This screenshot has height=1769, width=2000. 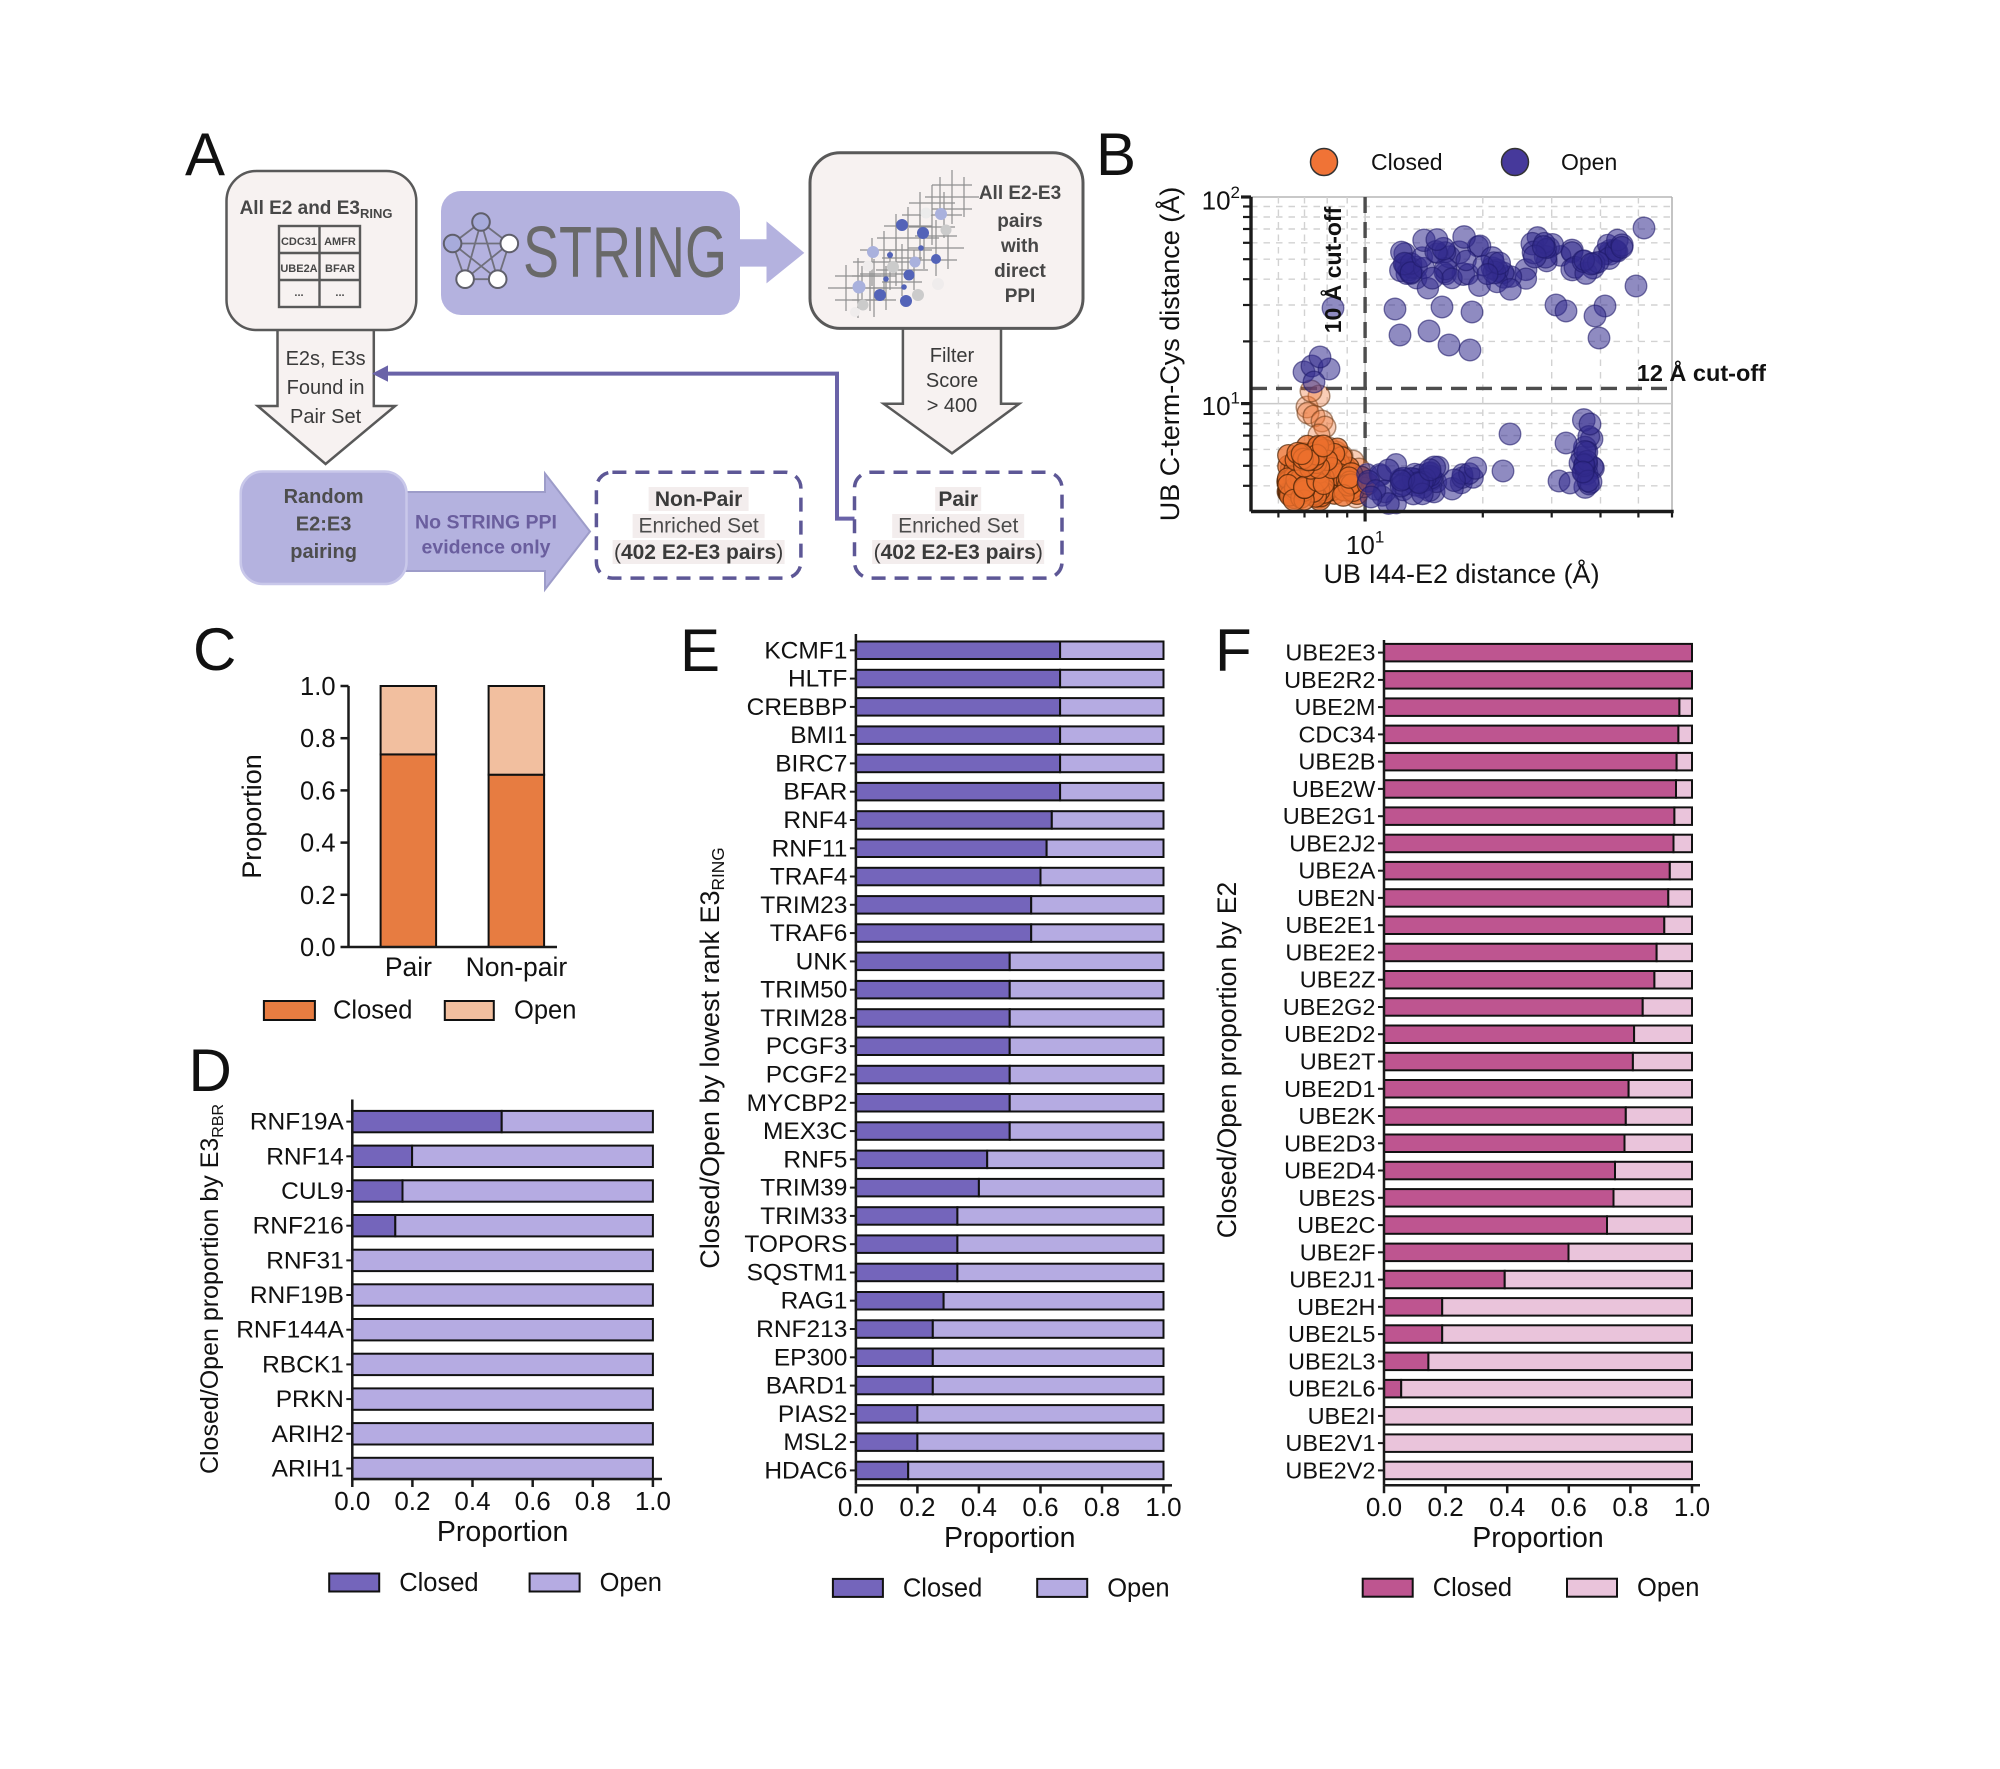 I want to click on svg-text: UBE2L5, so click(x=1332, y=1334).